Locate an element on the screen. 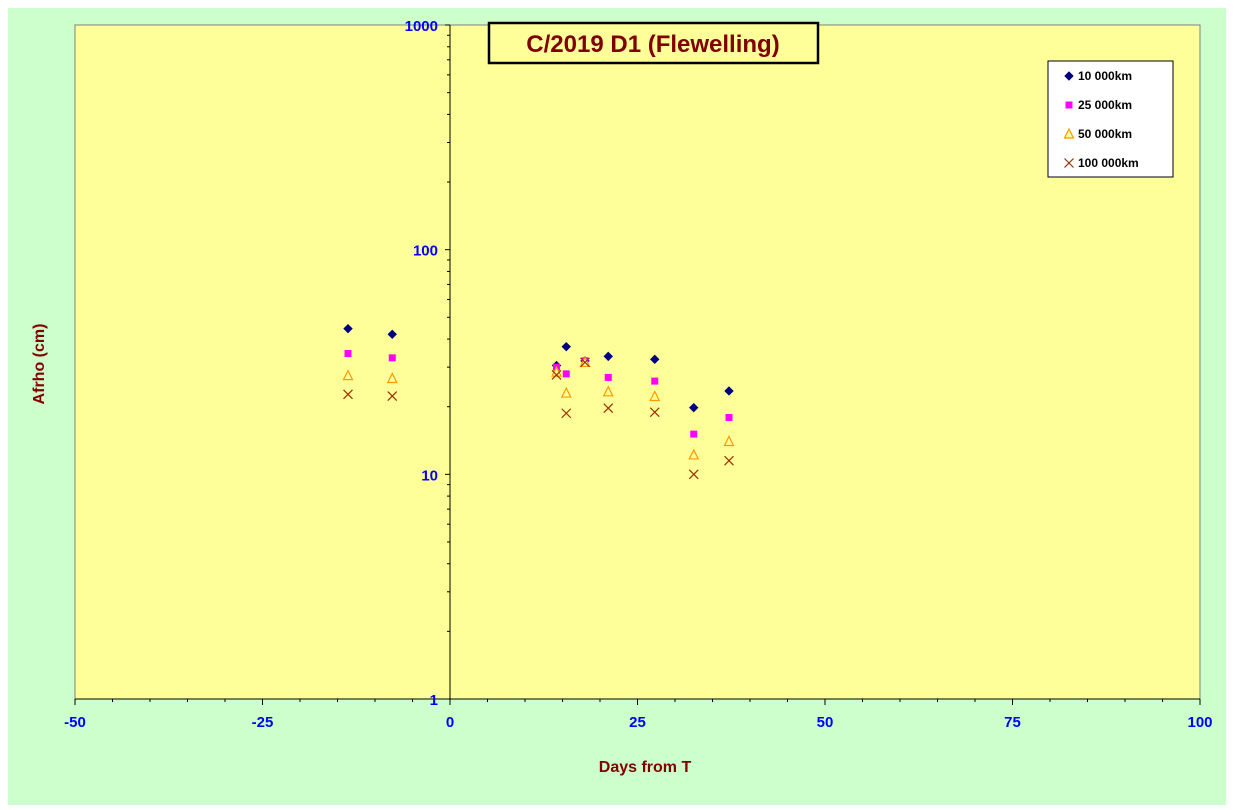  x-tick-label: 25 is located at coordinates (637, 722).